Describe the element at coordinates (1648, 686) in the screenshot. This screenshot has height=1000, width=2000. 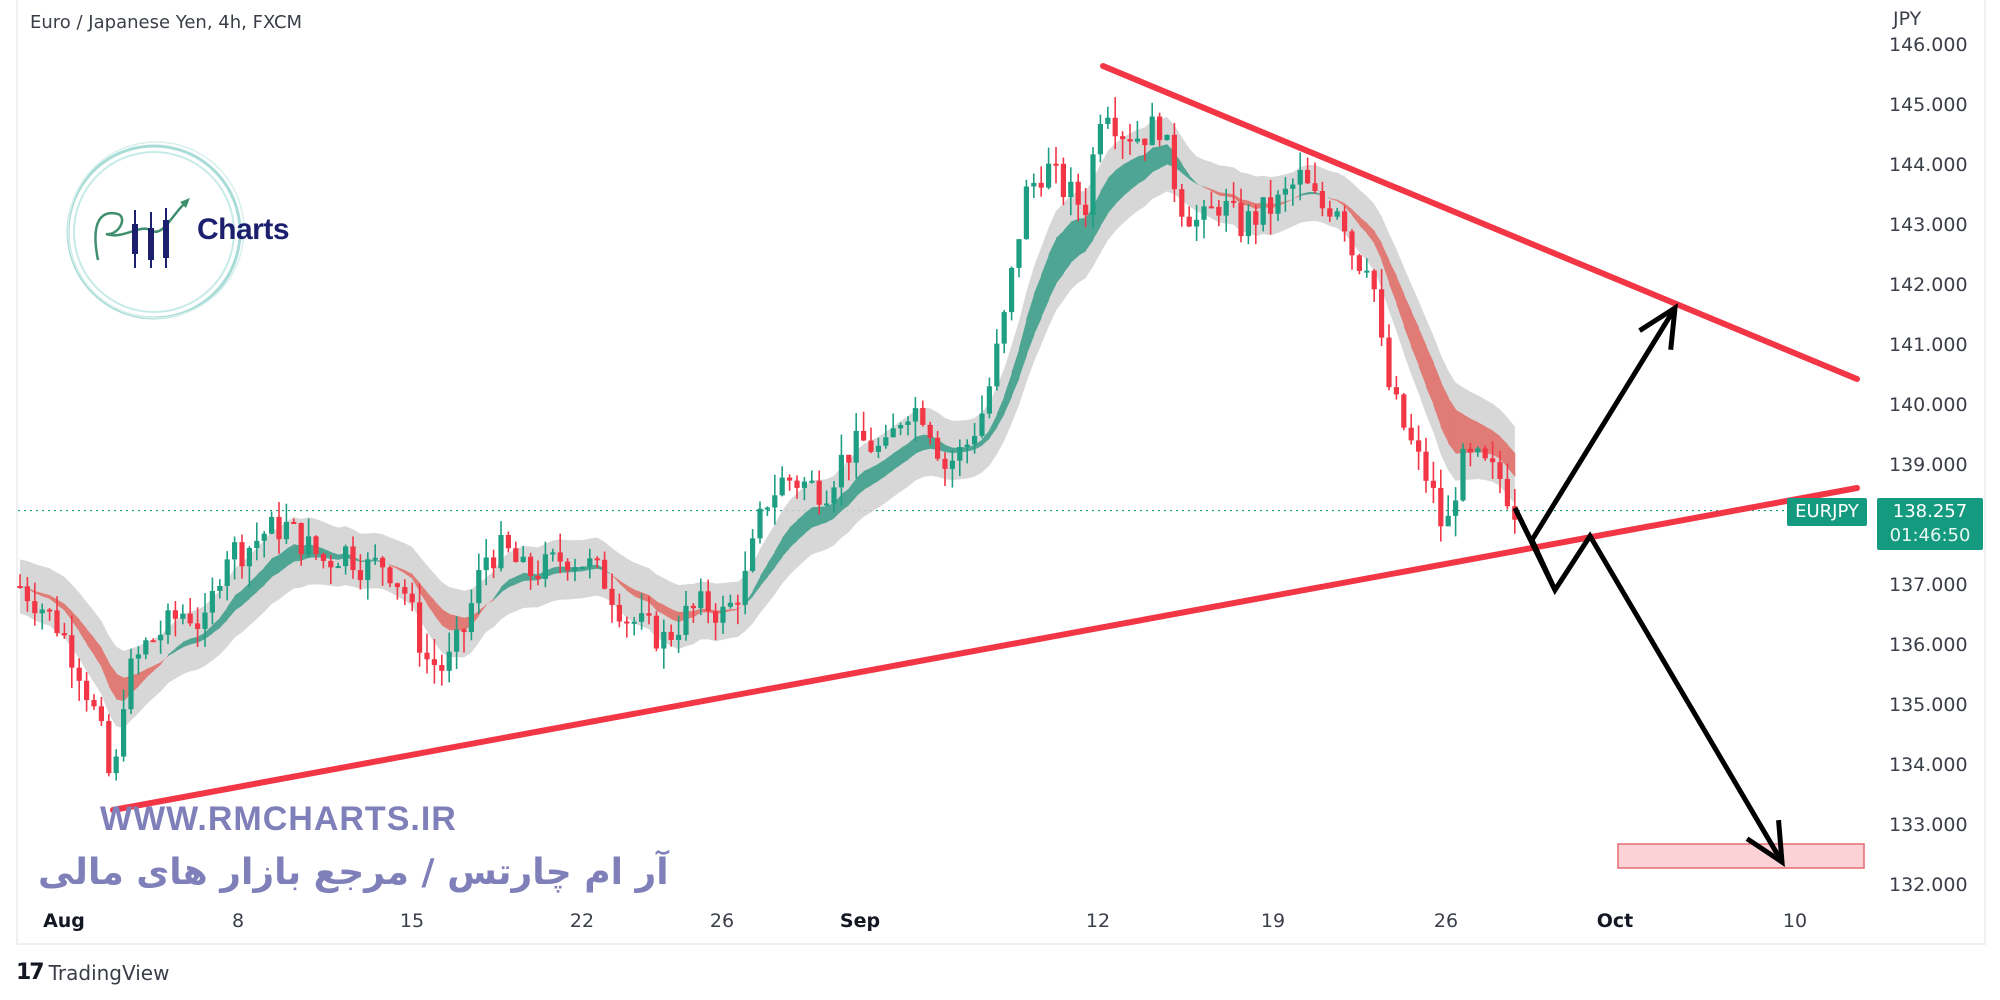
I see `bearish-breakdown-arrow` at that location.